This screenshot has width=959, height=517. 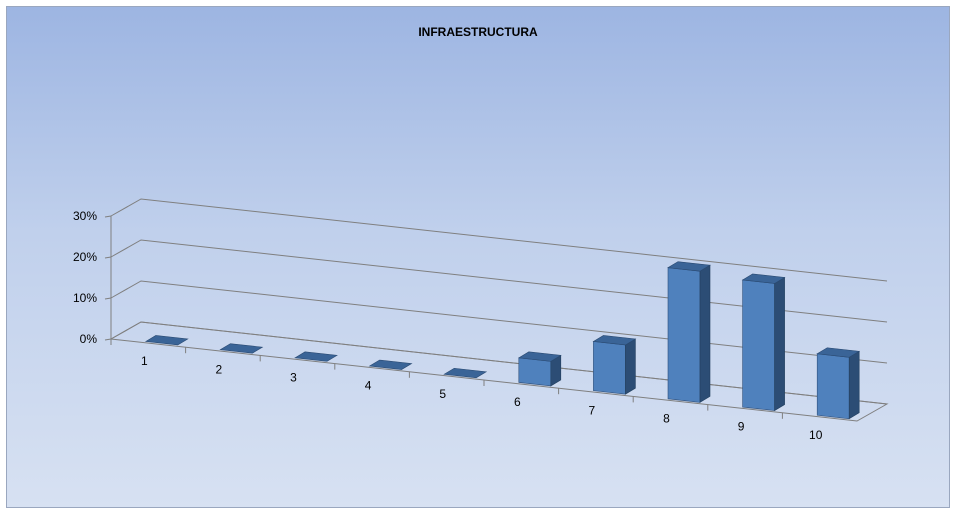 What do you see at coordinates (293, 378) in the screenshot?
I see `x-tick-label: 3` at bounding box center [293, 378].